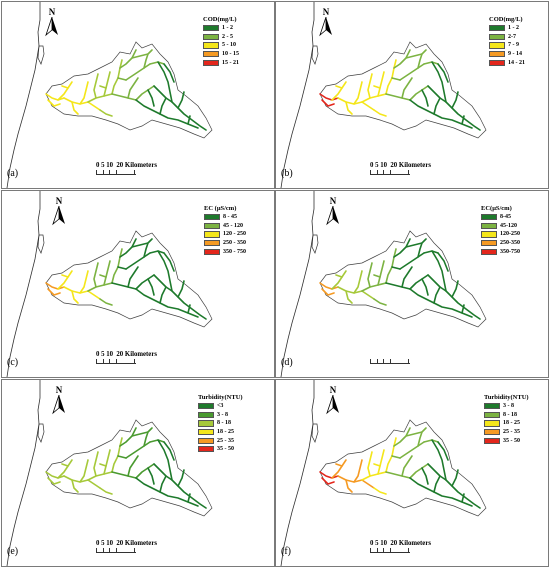  I want to click on legend-item: 250 - 350, so click(225, 243).